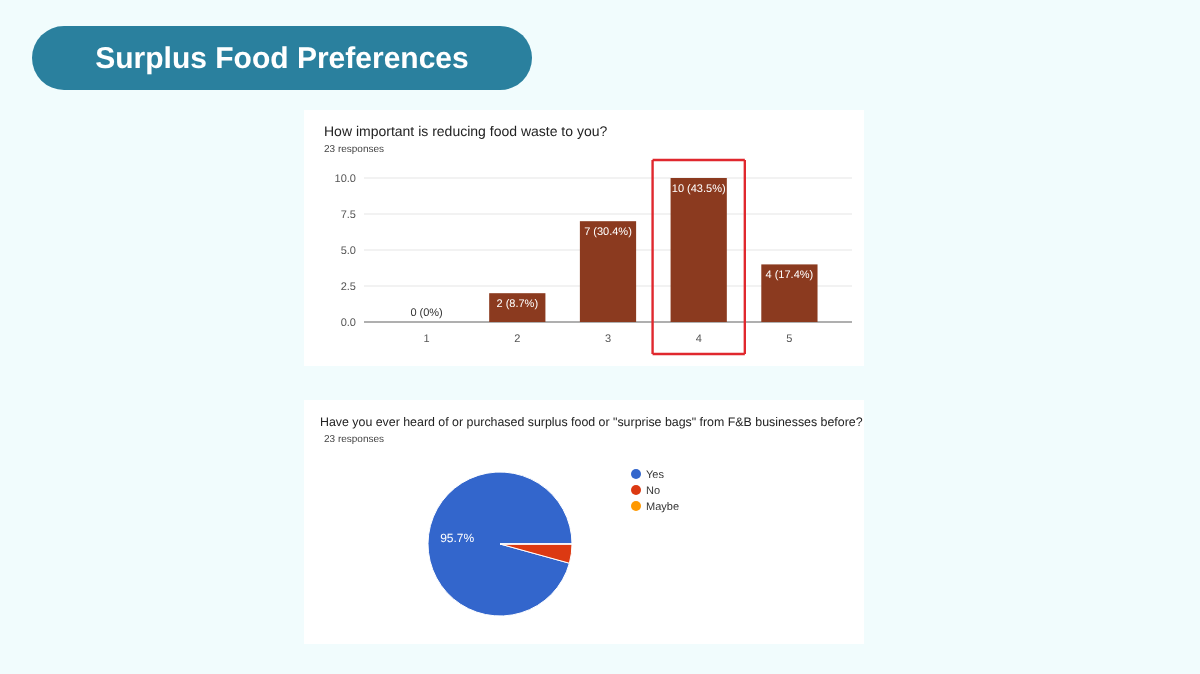 The image size is (1200, 674). What do you see at coordinates (282, 59) in the screenshot?
I see `chart-title: Surplus Food Preferences` at bounding box center [282, 59].